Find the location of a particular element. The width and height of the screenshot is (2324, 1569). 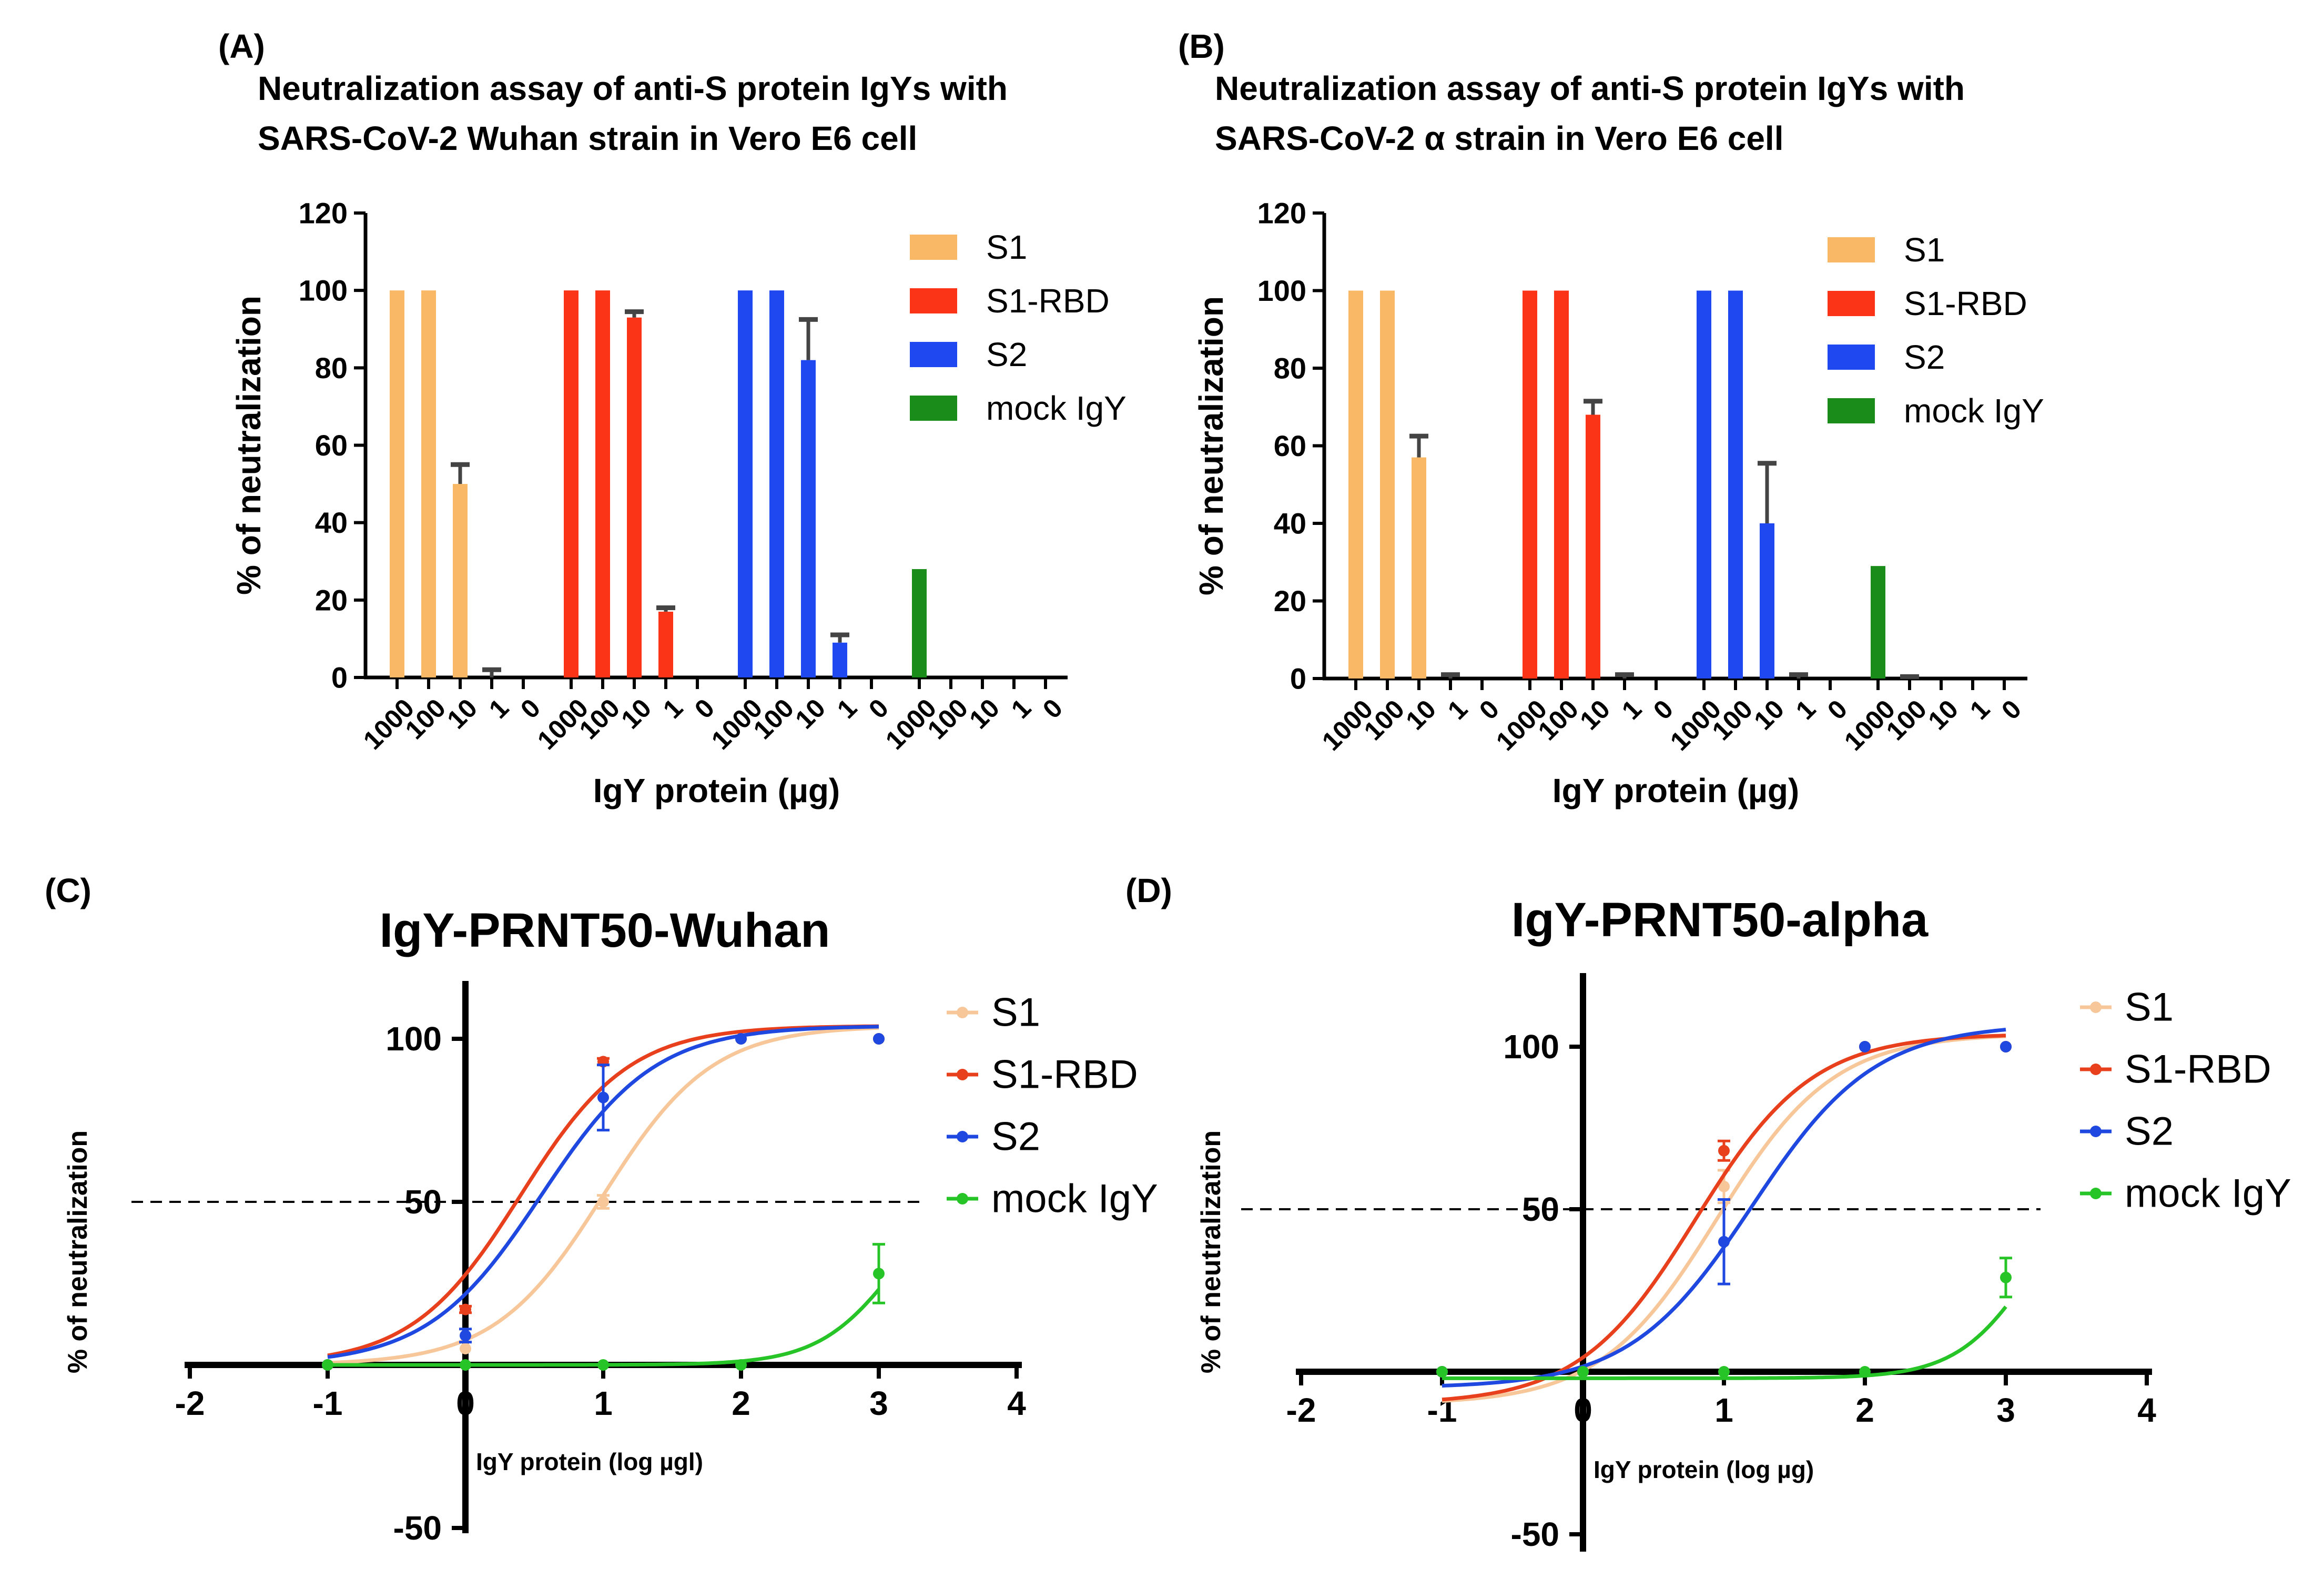

y-tick-label: 50 is located at coordinates (1540, 1209).